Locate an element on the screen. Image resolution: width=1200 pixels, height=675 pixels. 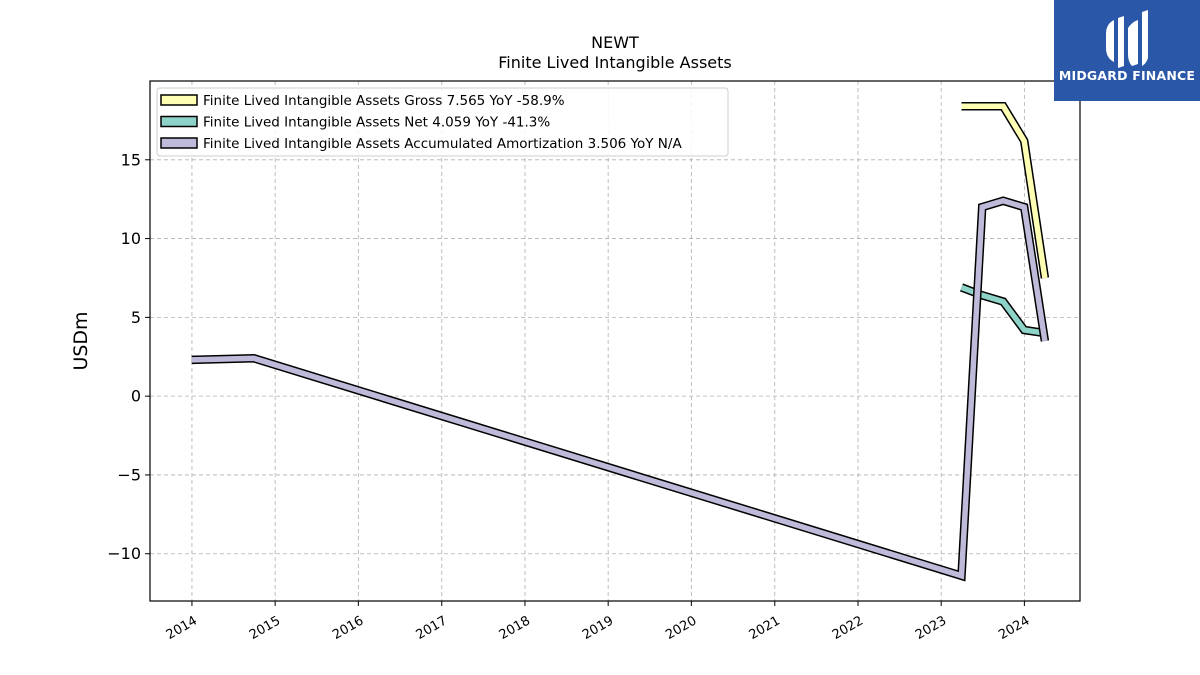
chart-subtitle: Finite Lived Intangible Assets is located at coordinates (614, 62).